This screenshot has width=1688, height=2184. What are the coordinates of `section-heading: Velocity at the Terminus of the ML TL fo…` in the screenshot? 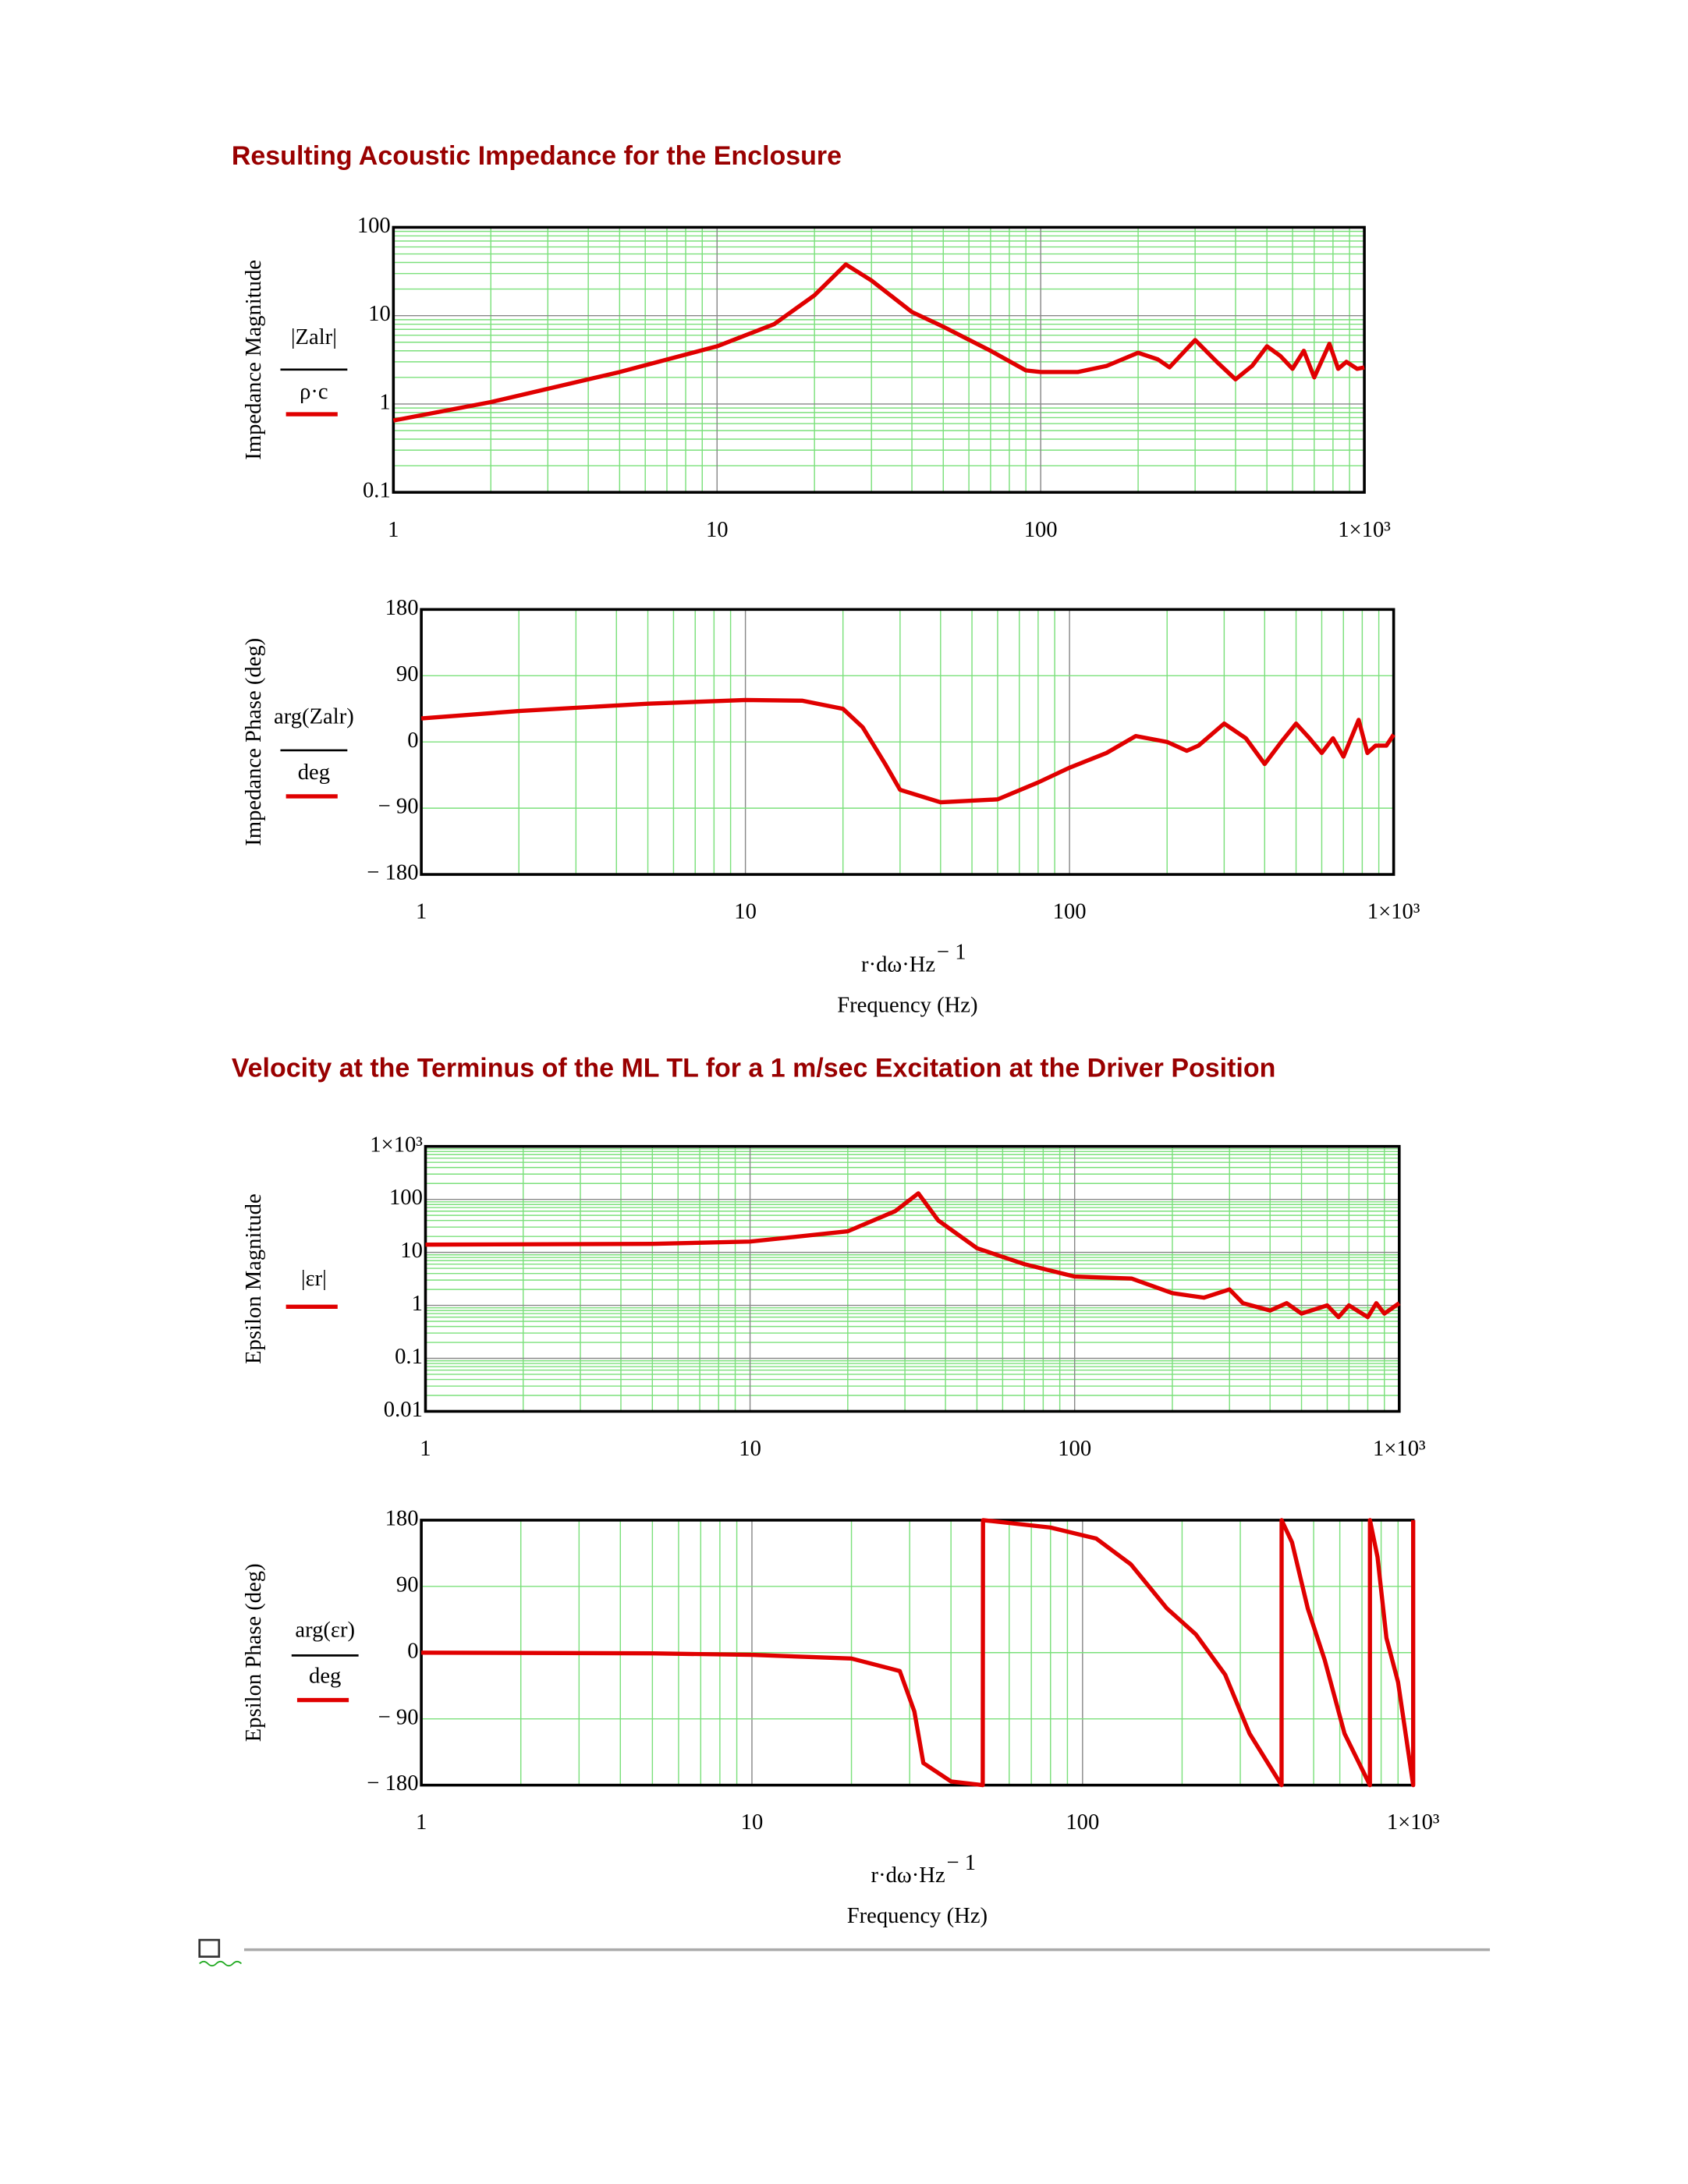 It's located at (753, 1068).